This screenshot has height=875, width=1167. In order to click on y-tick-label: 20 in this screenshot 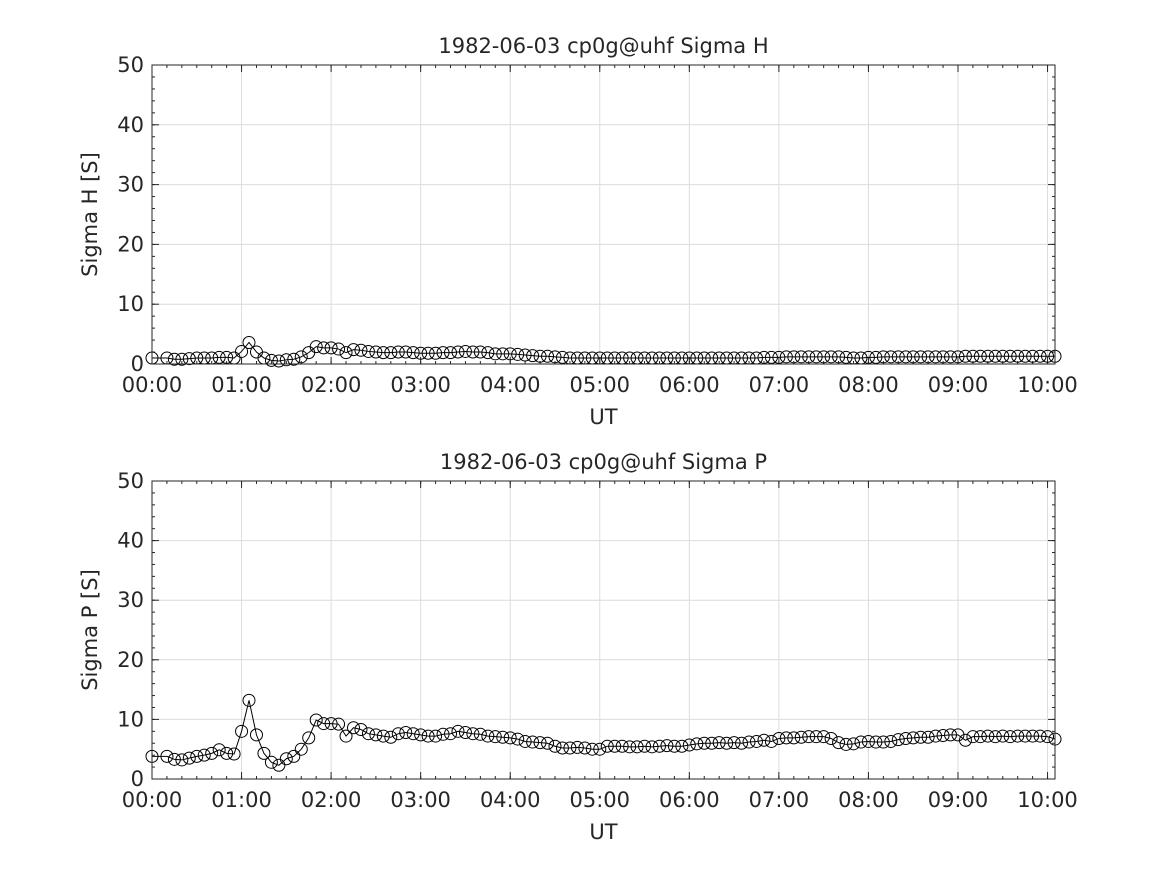, I will do `click(130, 244)`.